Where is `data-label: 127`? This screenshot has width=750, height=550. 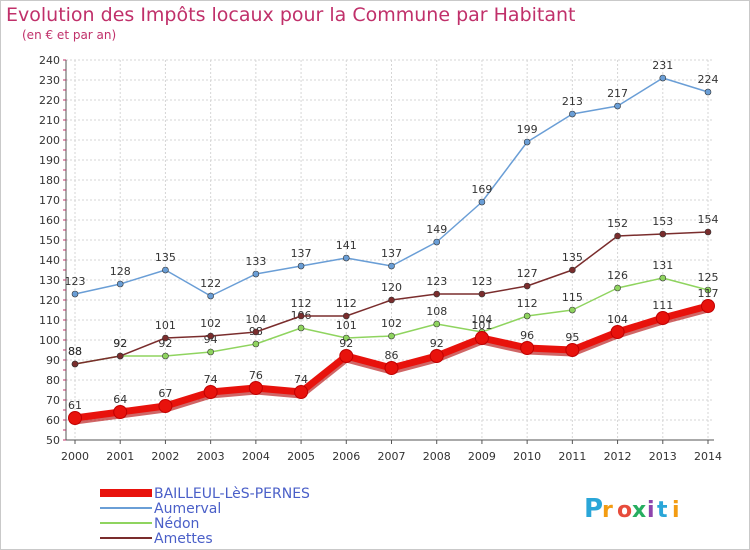 data-label: 127 is located at coordinates (527, 273).